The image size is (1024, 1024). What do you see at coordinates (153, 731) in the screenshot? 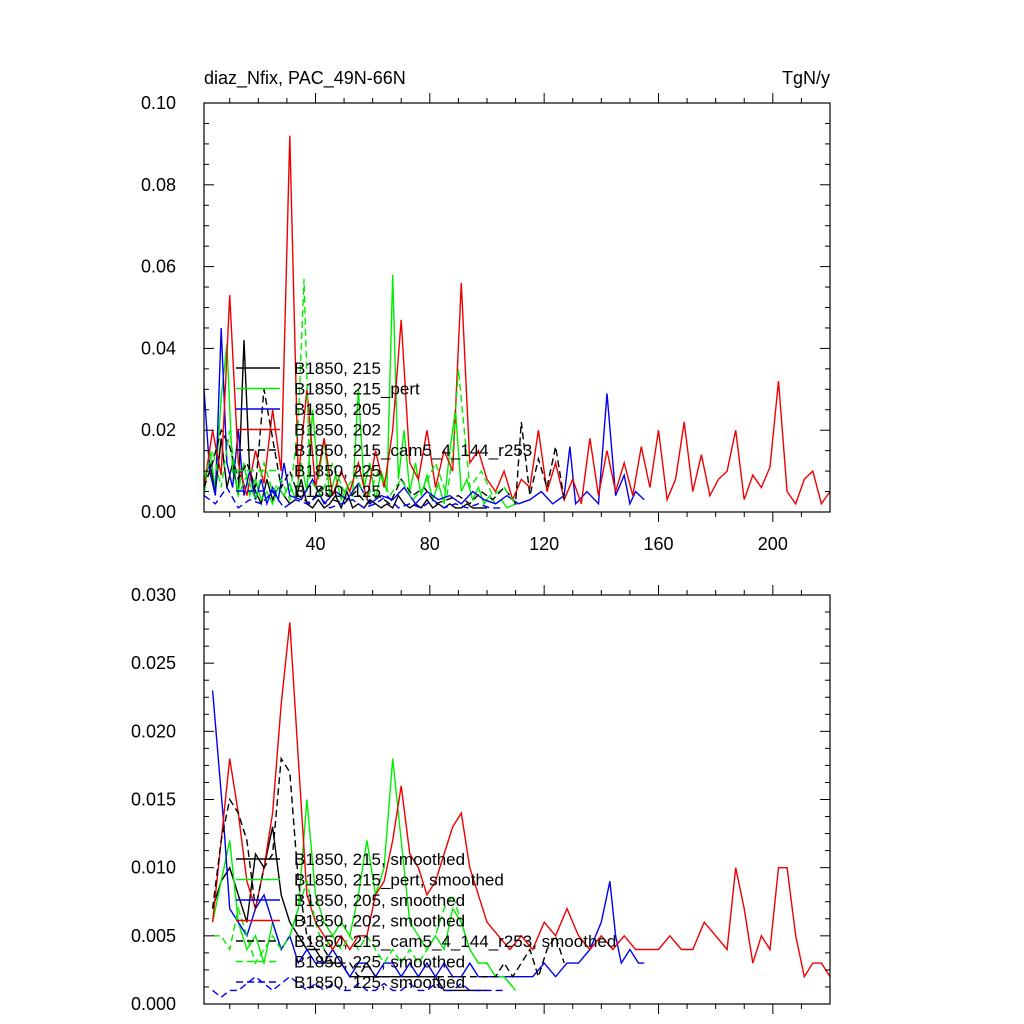
I see `y-tick-label: 0.020` at bounding box center [153, 731].